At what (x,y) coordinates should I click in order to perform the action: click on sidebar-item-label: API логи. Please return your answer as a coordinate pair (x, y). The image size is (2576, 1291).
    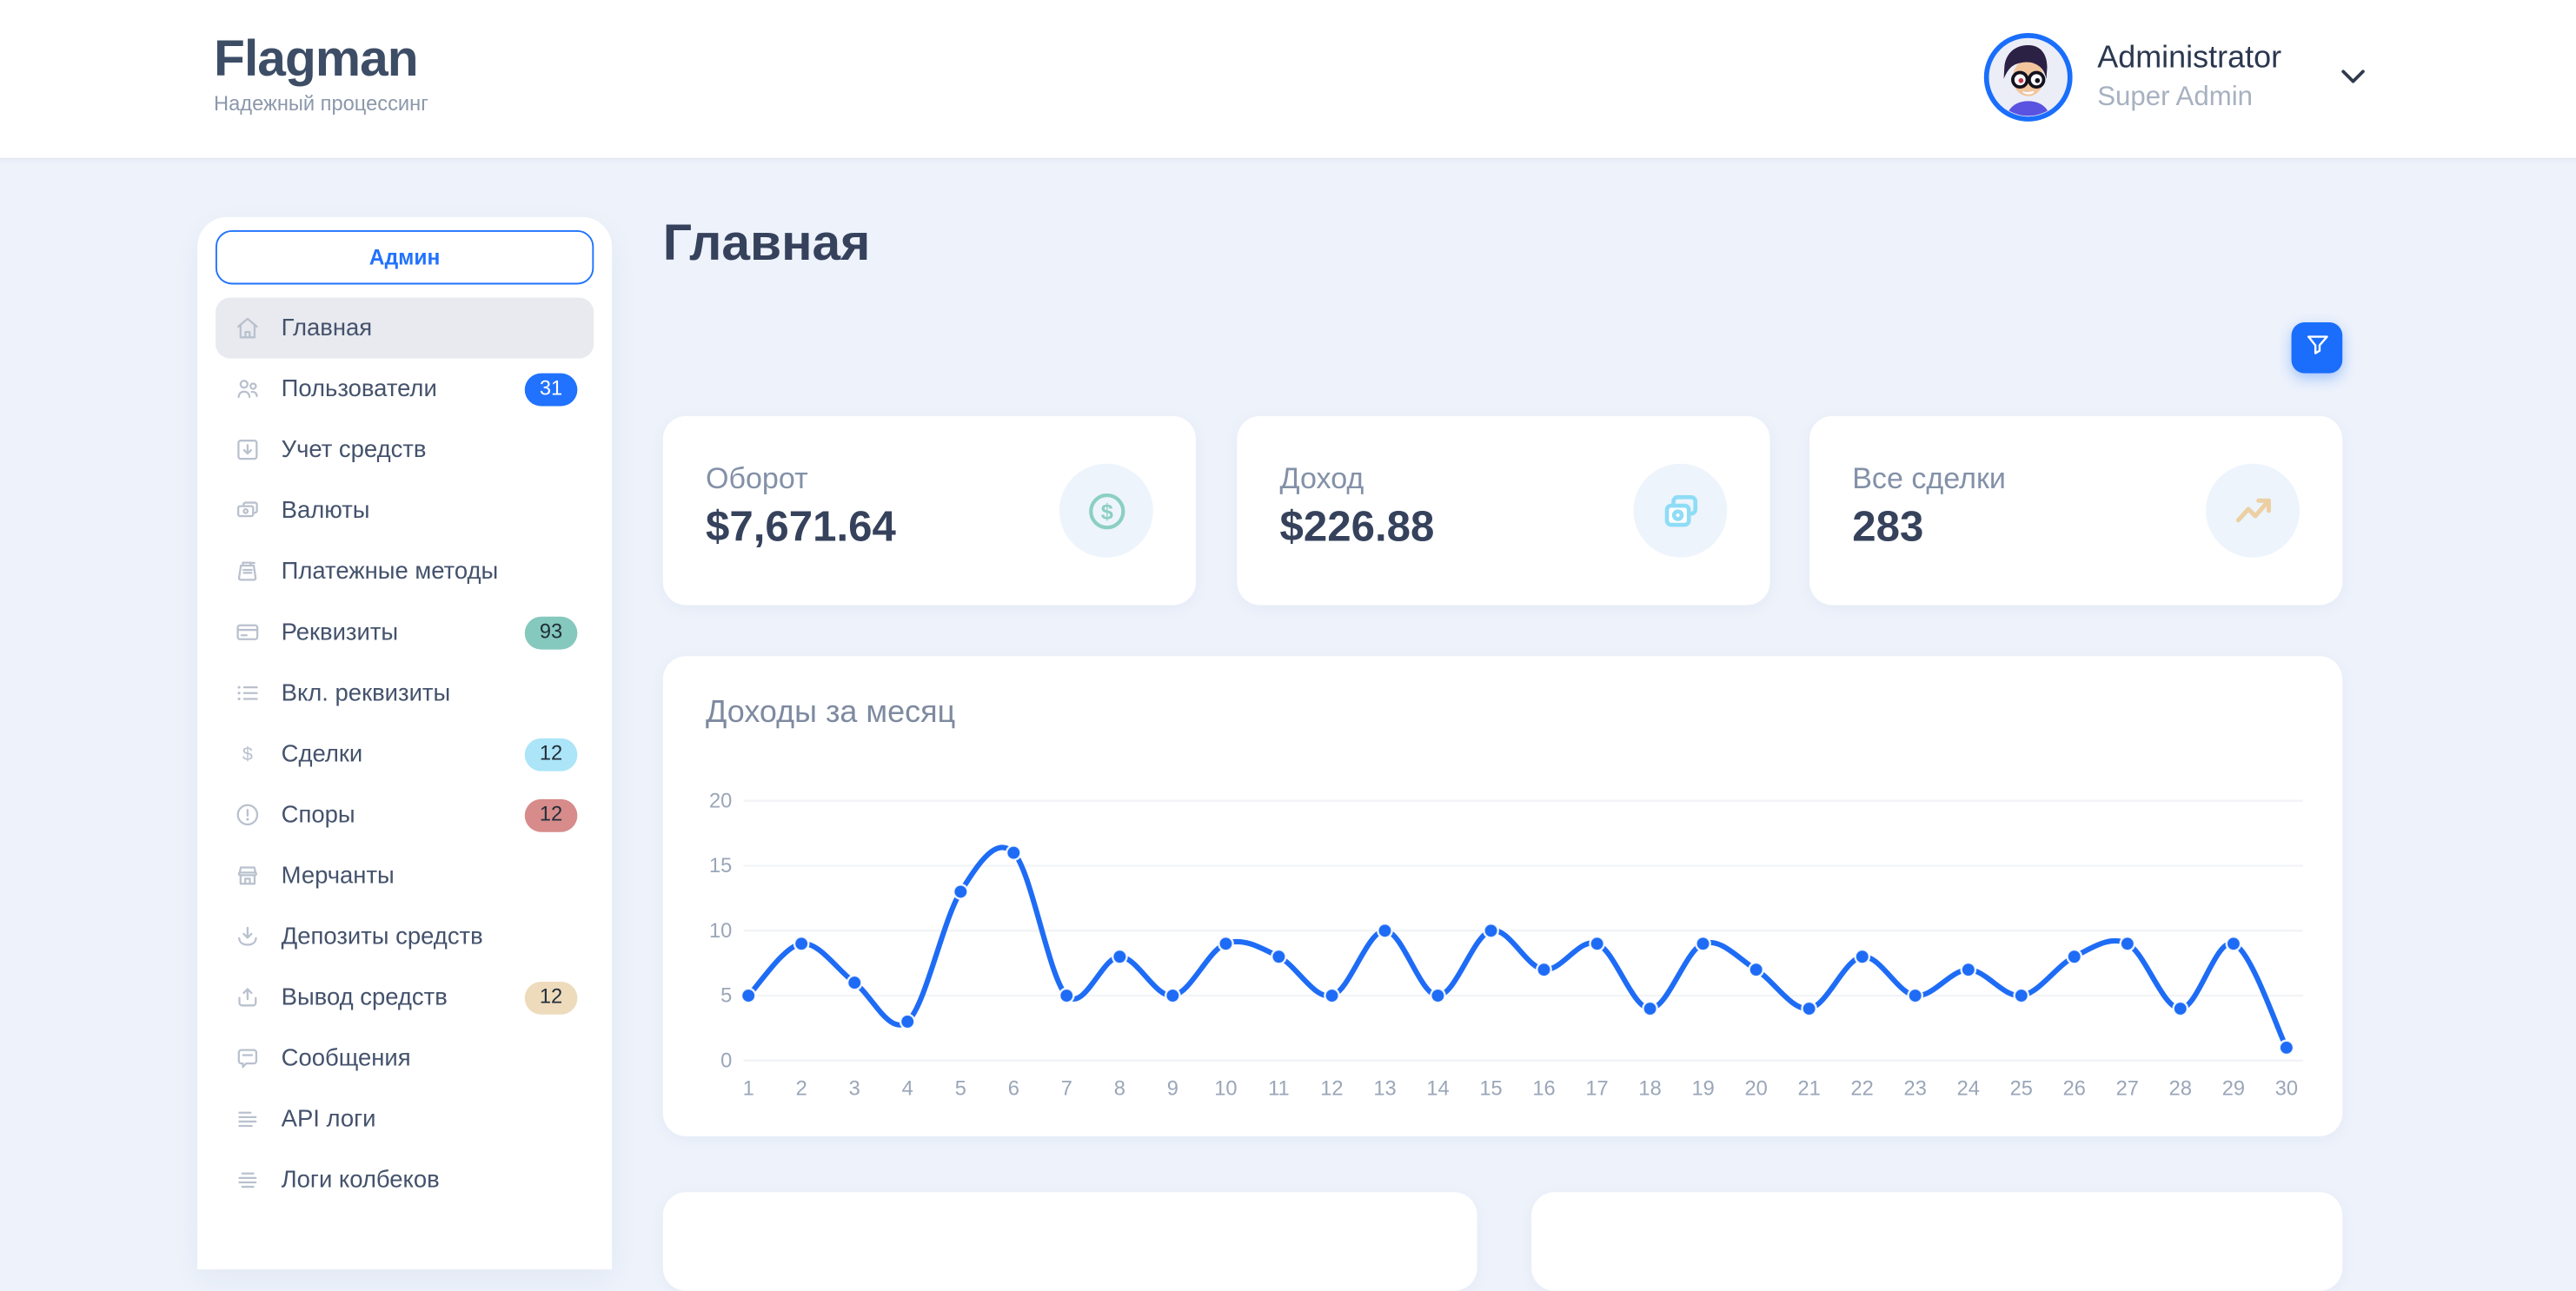
    Looking at the image, I should click on (328, 1119).